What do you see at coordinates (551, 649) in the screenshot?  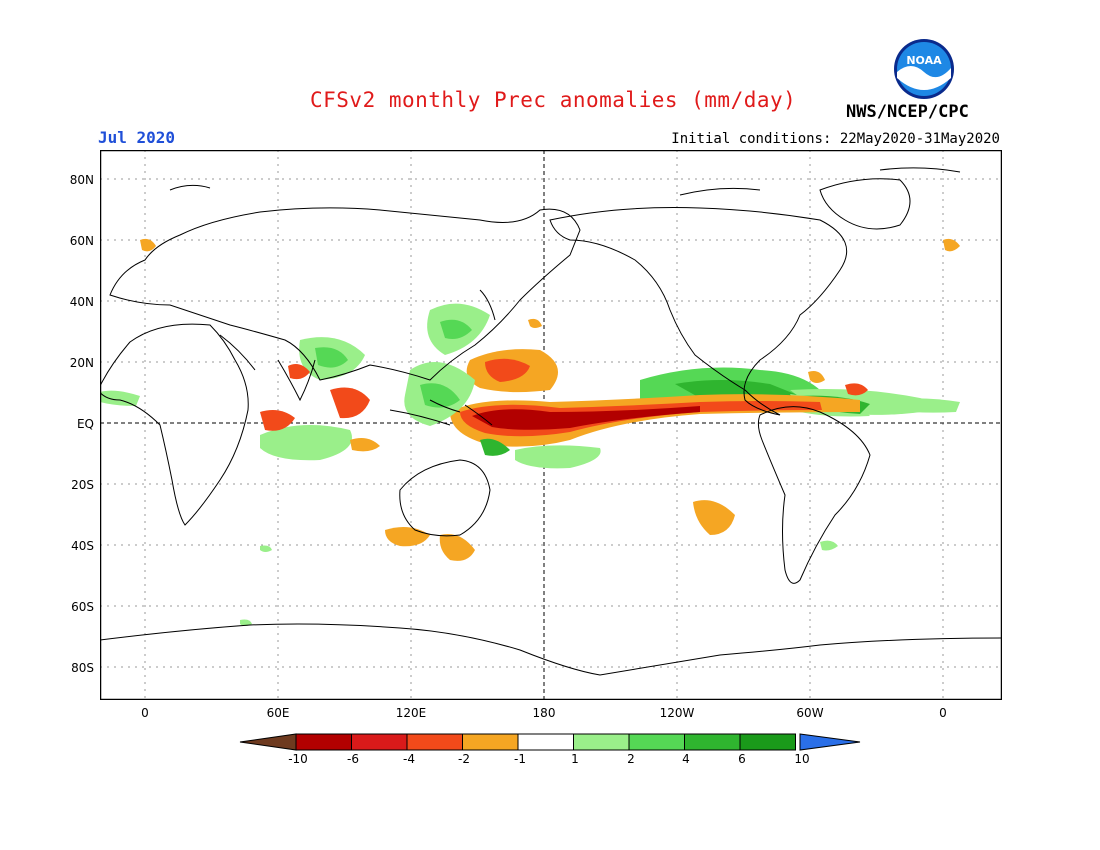 I see `antarctica-coast` at bounding box center [551, 649].